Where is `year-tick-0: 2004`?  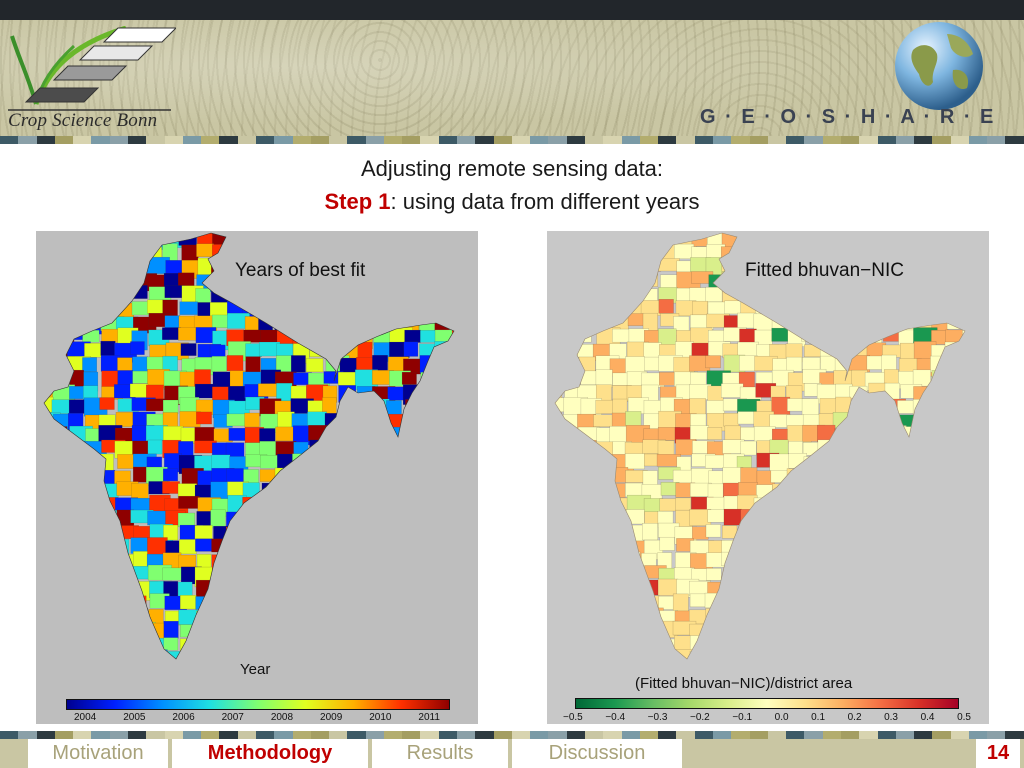 year-tick-0: 2004 is located at coordinates (85, 717).